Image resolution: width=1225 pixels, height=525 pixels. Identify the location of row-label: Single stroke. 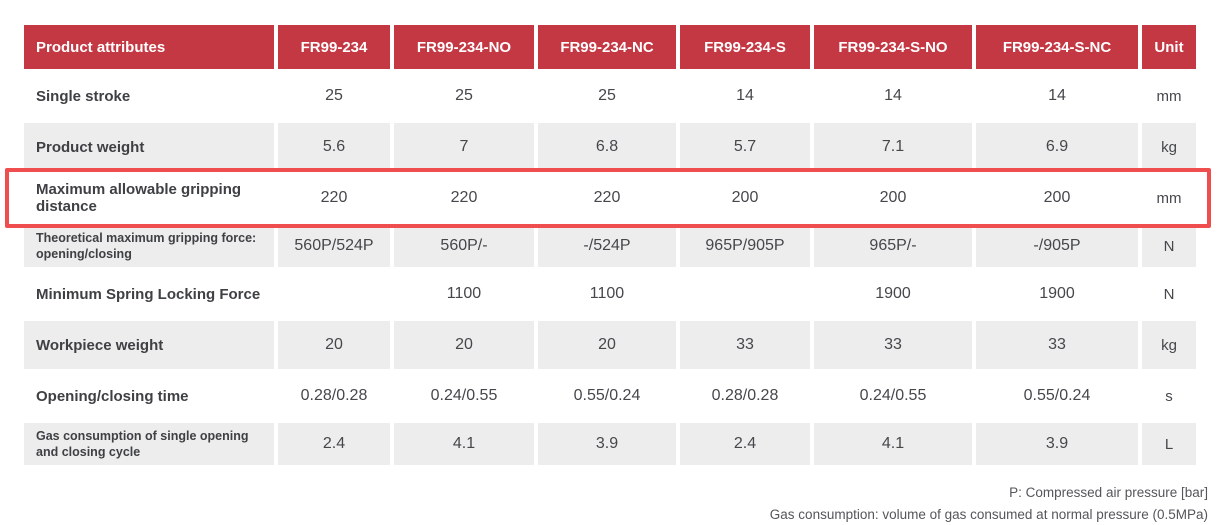
(83, 96).